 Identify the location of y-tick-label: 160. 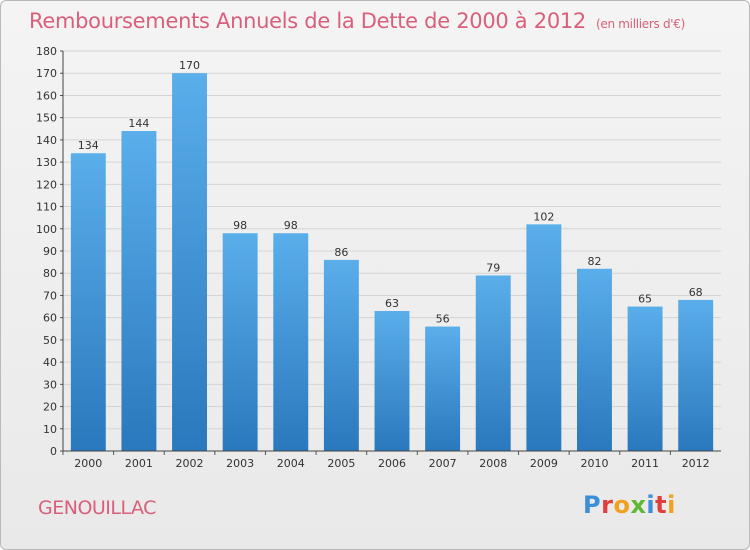
(46, 95).